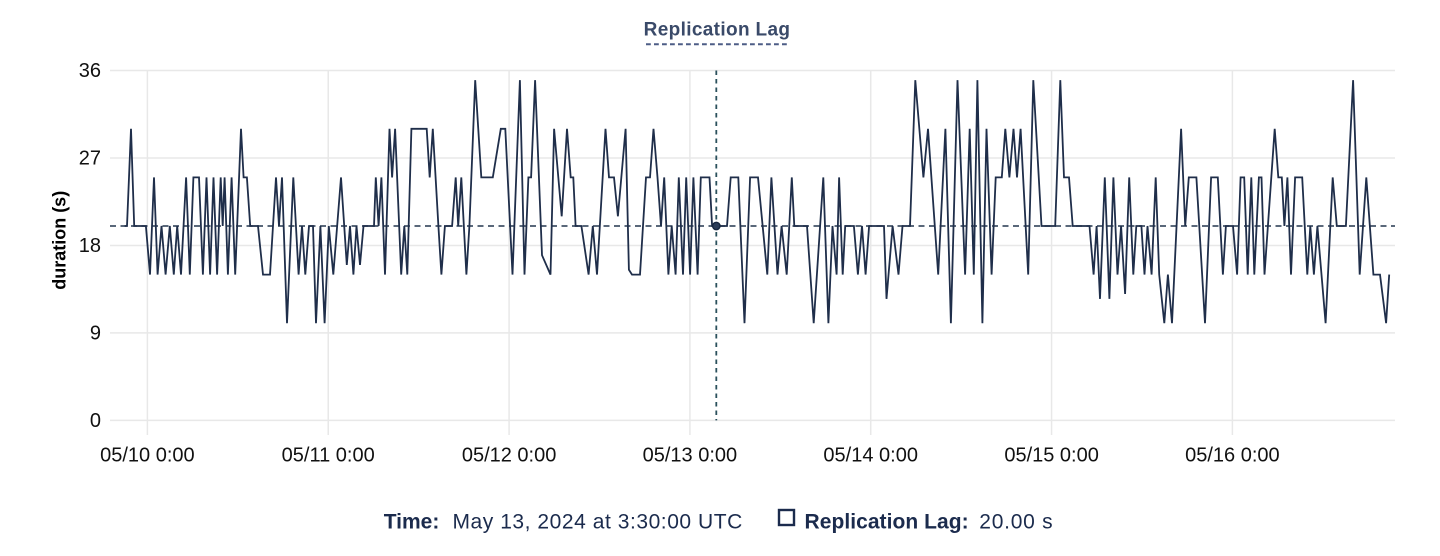  What do you see at coordinates (717, 30) in the screenshot?
I see `svg-text: Replication Lag` at bounding box center [717, 30].